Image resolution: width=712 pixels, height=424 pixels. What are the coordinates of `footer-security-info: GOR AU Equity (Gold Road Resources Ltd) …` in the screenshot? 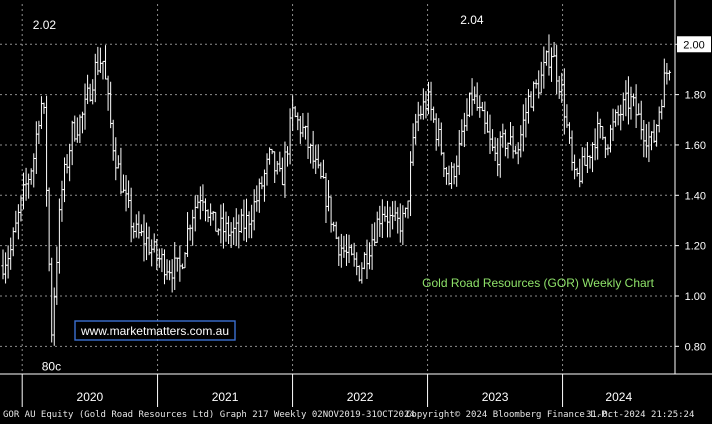 It's located at (209, 415).